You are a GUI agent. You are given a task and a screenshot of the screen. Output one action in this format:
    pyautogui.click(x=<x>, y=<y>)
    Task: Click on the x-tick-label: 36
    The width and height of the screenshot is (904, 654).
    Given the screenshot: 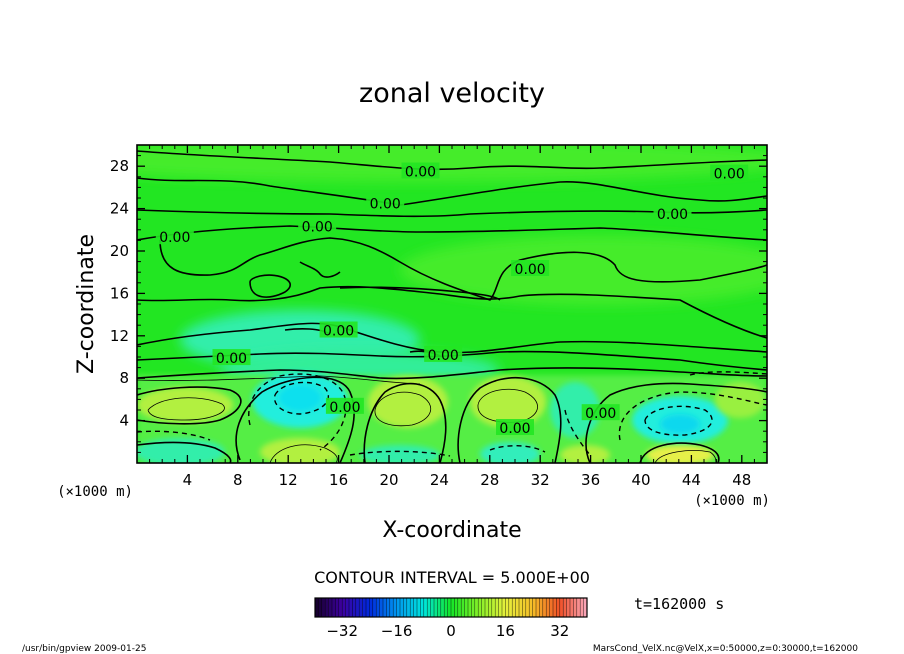 What is the action you would take?
    pyautogui.click(x=590, y=480)
    